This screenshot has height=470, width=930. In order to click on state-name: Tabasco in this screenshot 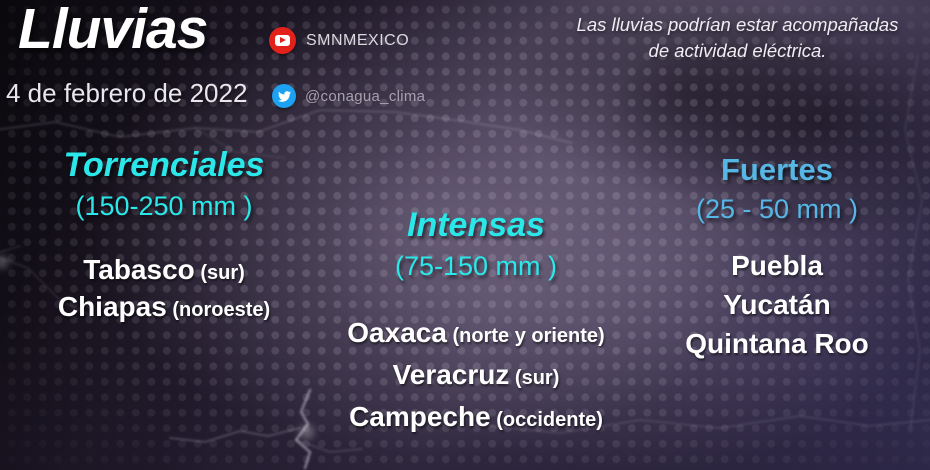, I will do `click(139, 270)`.